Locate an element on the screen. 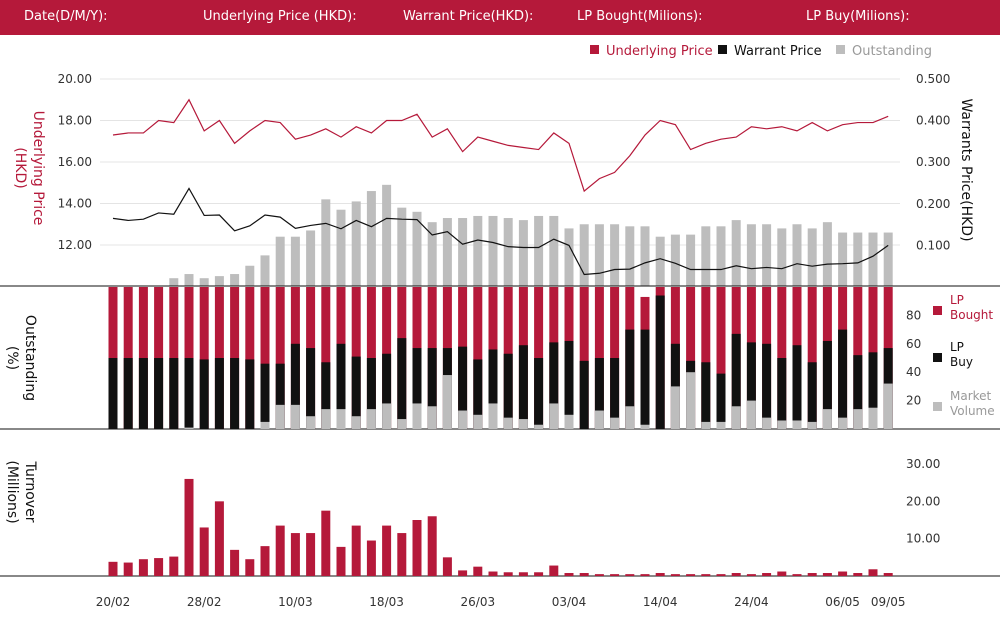  x-tick-label: 03/04 is located at coordinates (569, 602).